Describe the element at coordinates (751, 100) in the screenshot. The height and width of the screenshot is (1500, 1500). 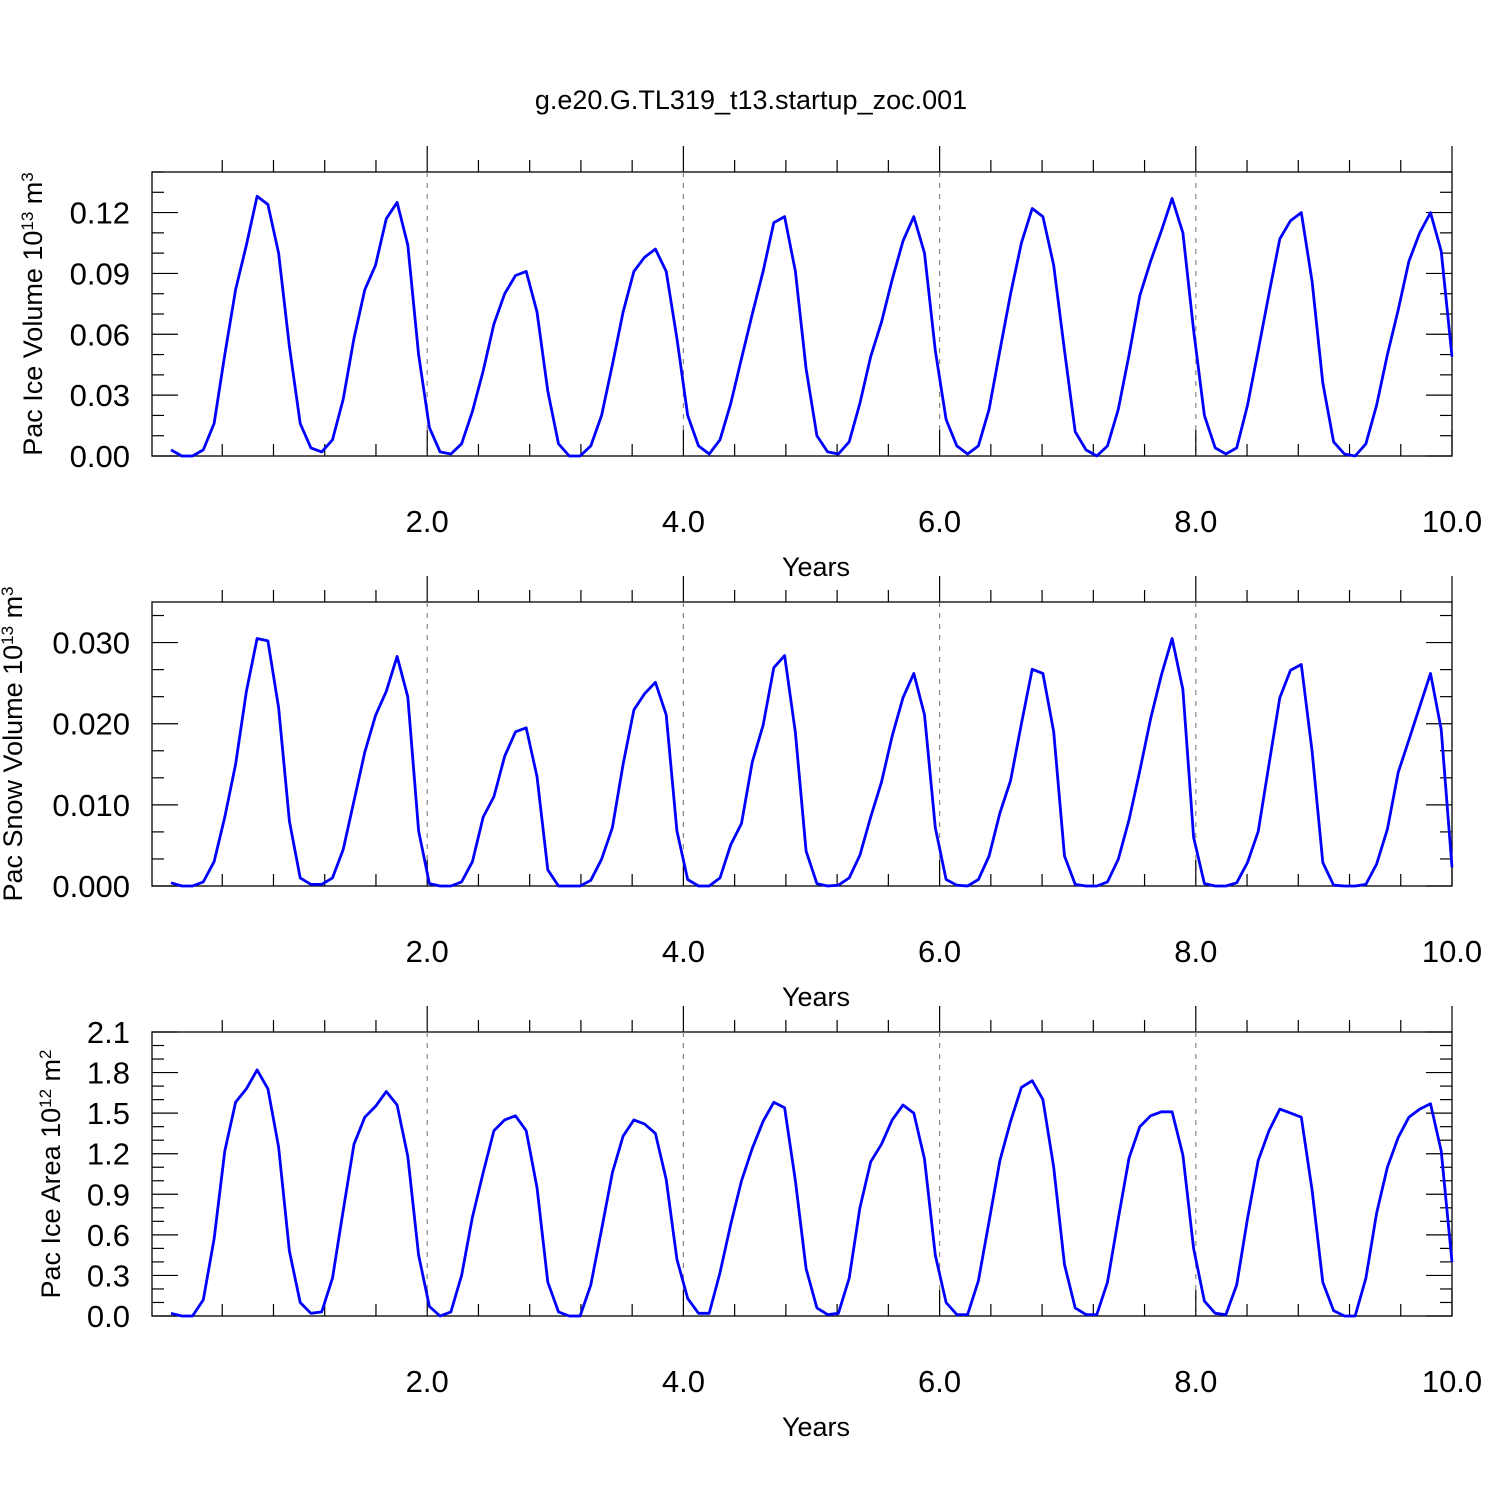
I see `chart-title: g.e20.G.TL319_t13.startup_zoc.001` at that location.